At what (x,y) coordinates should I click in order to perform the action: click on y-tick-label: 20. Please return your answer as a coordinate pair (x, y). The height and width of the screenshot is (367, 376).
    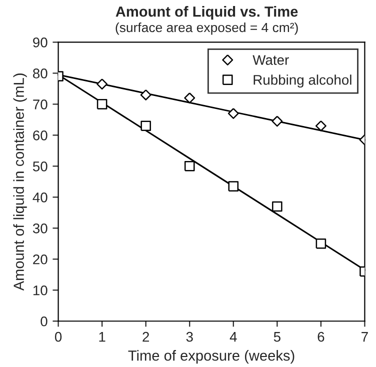
    Looking at the image, I should click on (40, 259).